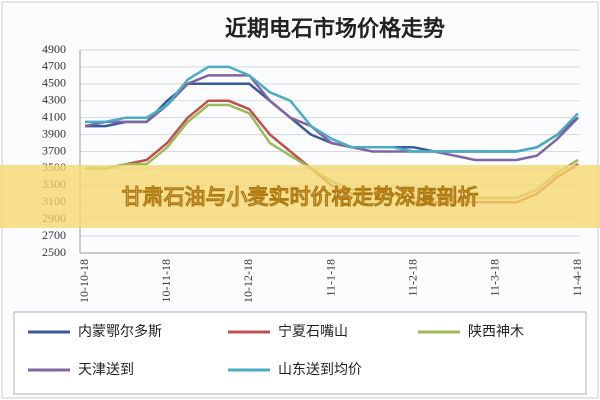 The height and width of the screenshot is (400, 600). Describe the element at coordinates (166, 281) in the screenshot. I see `x-tick-label: 10-11-18` at that location.